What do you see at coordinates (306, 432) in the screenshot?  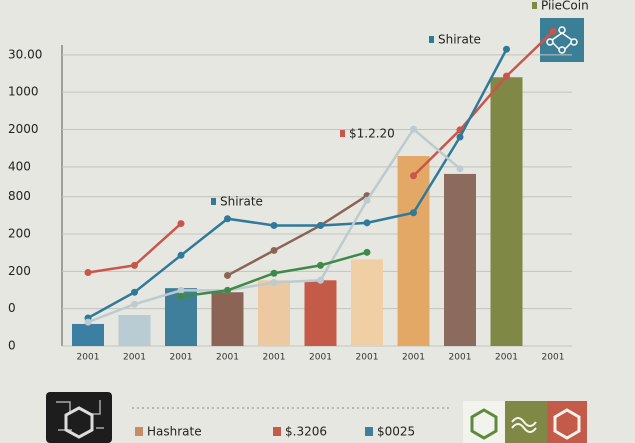 I see `legend-label: $.3206` at bounding box center [306, 432].